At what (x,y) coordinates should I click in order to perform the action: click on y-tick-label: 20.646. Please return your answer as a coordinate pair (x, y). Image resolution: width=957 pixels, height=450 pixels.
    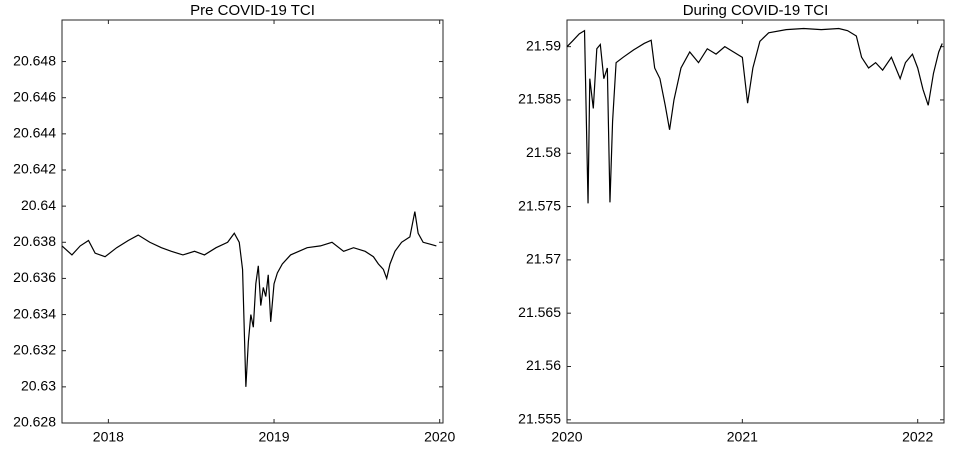
    Looking at the image, I should click on (34, 96).